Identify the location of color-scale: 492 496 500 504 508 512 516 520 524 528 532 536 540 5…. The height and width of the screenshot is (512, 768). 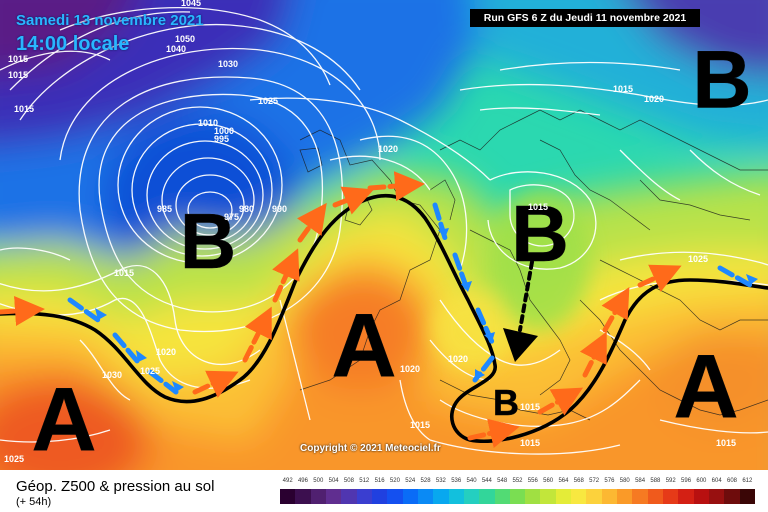
(518, 493).